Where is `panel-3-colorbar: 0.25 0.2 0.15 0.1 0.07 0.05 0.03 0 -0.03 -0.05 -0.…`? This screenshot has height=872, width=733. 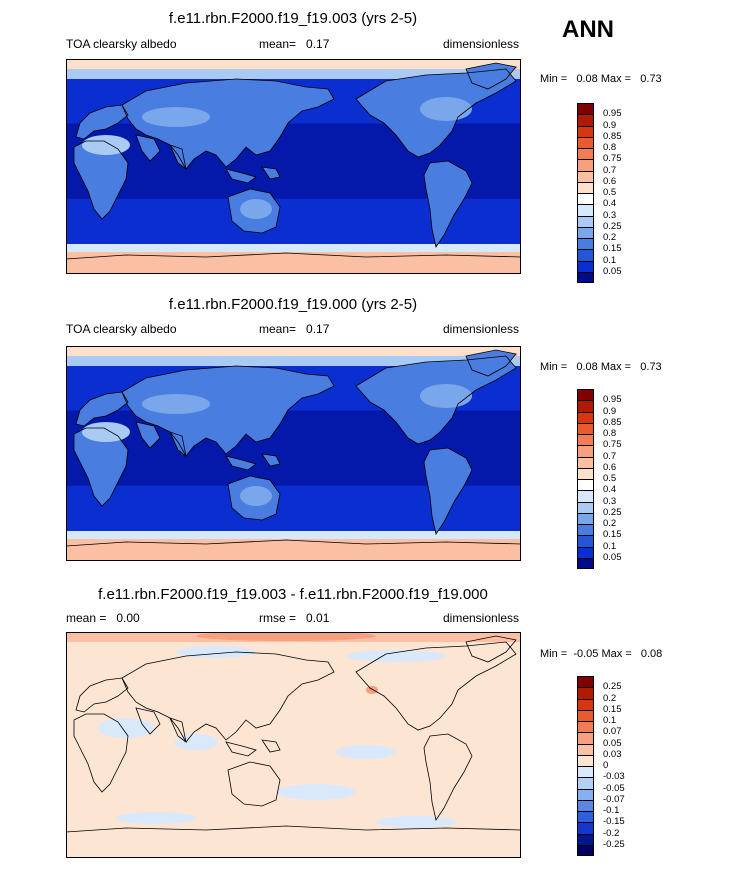
panel-3-colorbar: 0.25 0.2 0.15 0.1 0.07 0.05 0.03 0 -0.03 -0.05 -0.… is located at coordinates (601, 766).